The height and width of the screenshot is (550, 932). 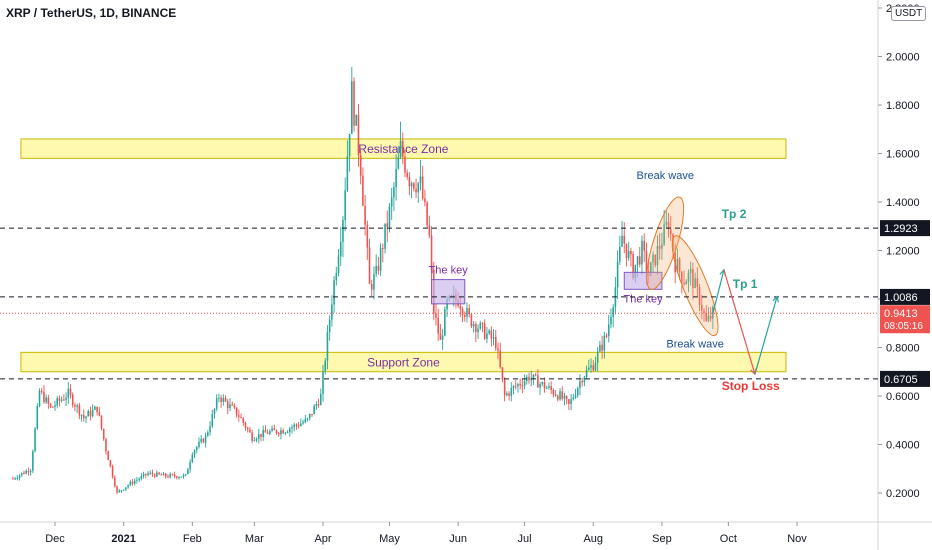 I want to click on level-price-tag, so click(x=905, y=228).